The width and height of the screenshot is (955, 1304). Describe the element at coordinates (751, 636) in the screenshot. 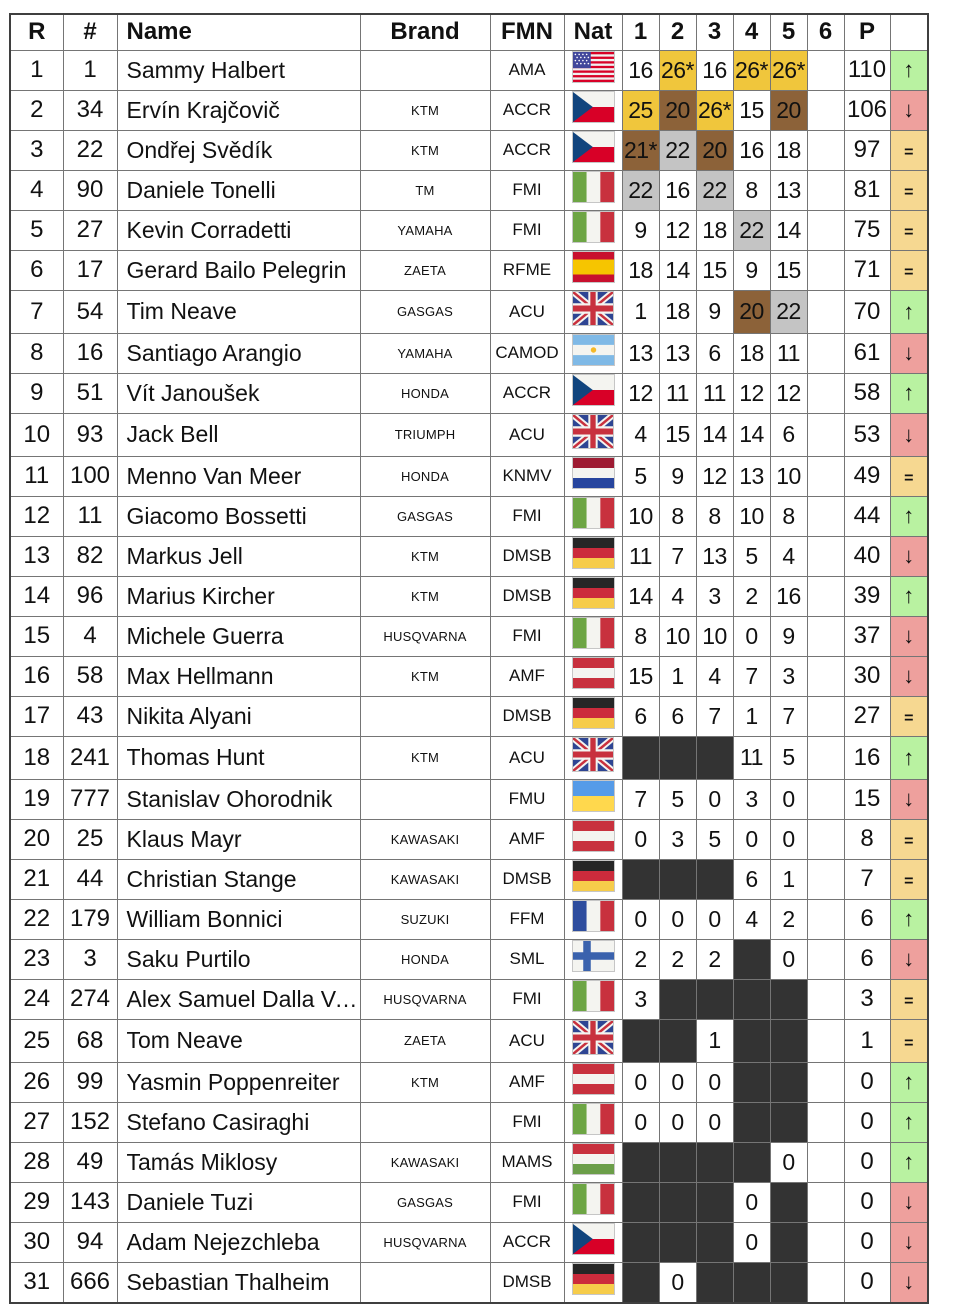

I see `race-4-cell: 0` at that location.